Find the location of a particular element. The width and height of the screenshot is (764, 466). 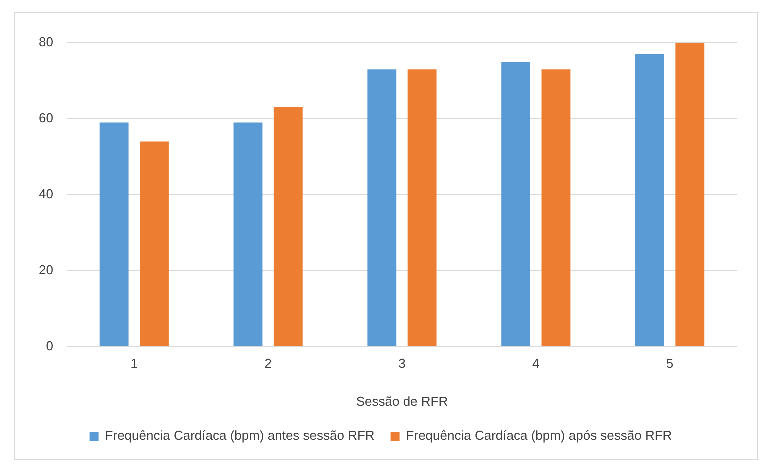

x-axis-title: Sessão de RFR is located at coordinates (402, 401).